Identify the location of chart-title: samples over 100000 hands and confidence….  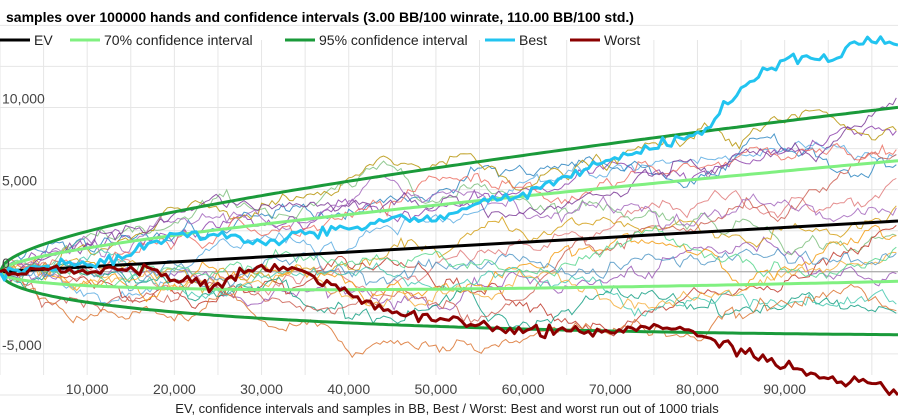
(320, 17).